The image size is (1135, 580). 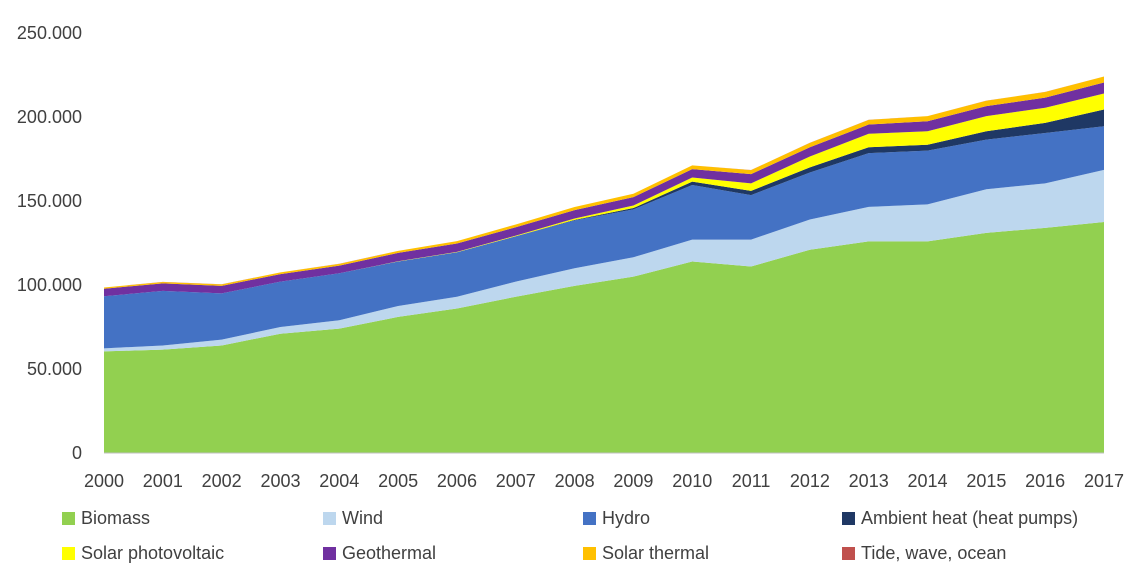 I want to click on x-tick-label: 2006, so click(x=457, y=481).